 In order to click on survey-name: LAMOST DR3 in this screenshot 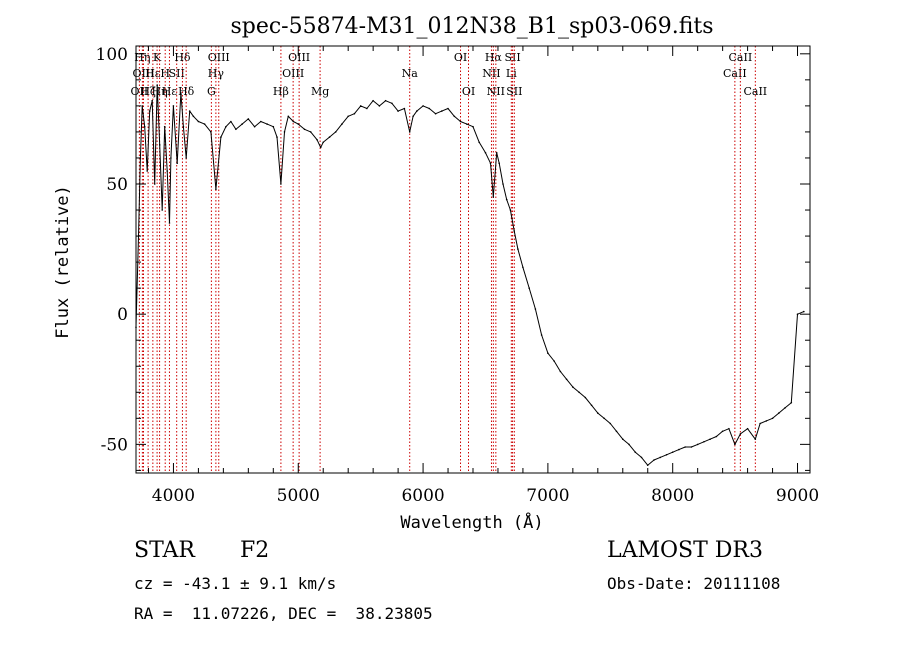, I will do `click(685, 550)`.